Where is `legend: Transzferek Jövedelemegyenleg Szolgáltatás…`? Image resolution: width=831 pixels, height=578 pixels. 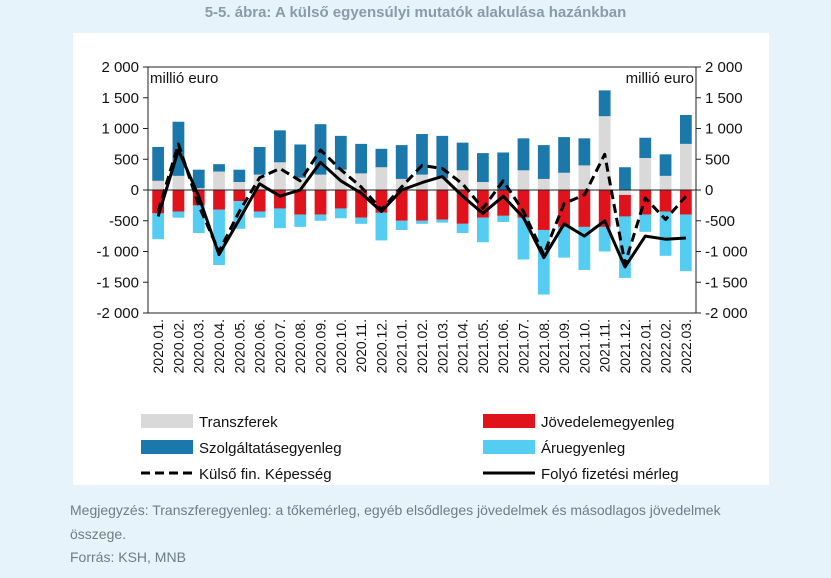 legend: Transzferek Jövedelemegyenleg Szolgáltatás… is located at coordinates (410, 448).